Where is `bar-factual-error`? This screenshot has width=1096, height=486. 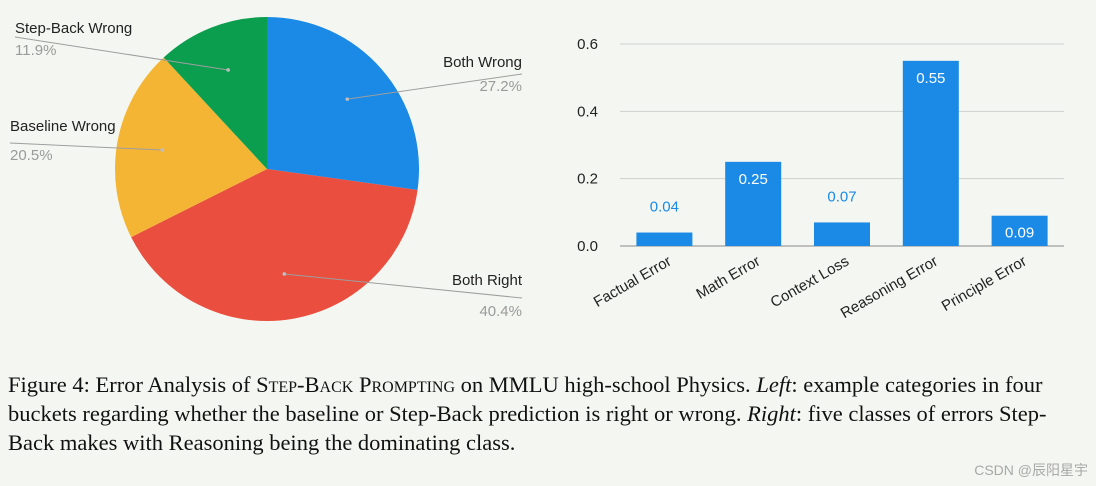 bar-factual-error is located at coordinates (664, 239).